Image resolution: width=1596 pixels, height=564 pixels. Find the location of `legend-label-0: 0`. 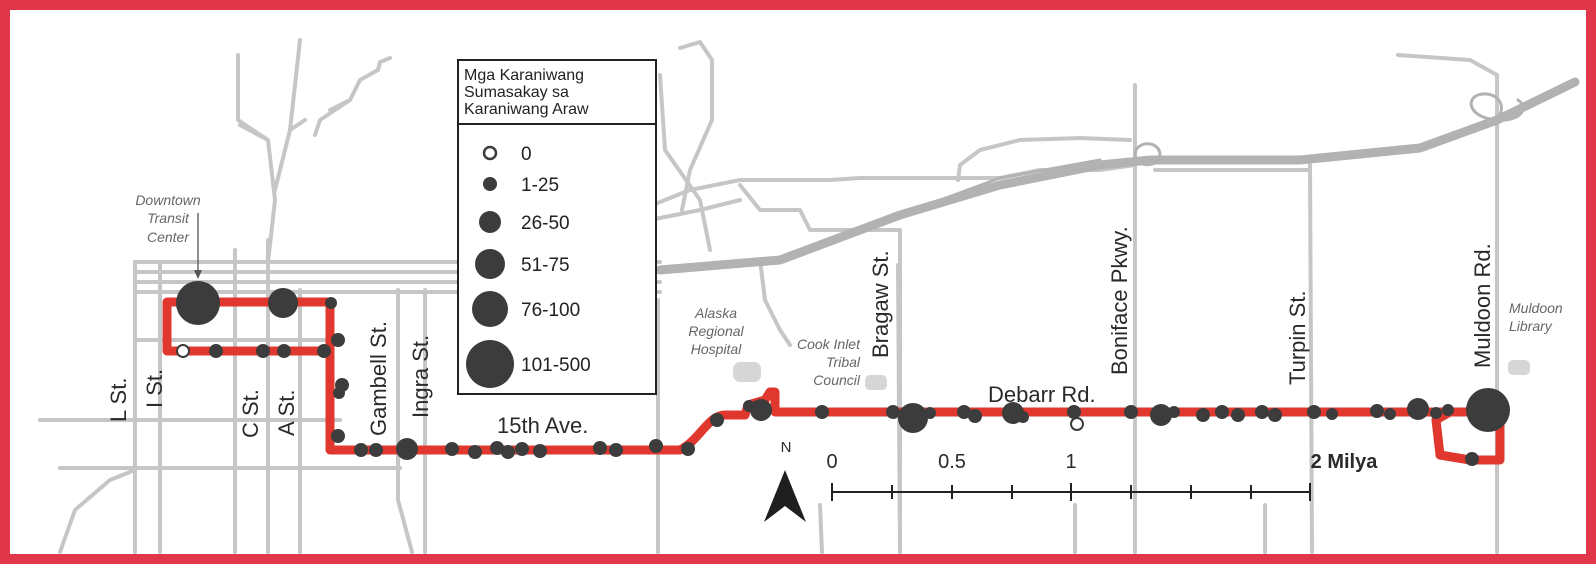

legend-label-0: 0 is located at coordinates (526, 154).